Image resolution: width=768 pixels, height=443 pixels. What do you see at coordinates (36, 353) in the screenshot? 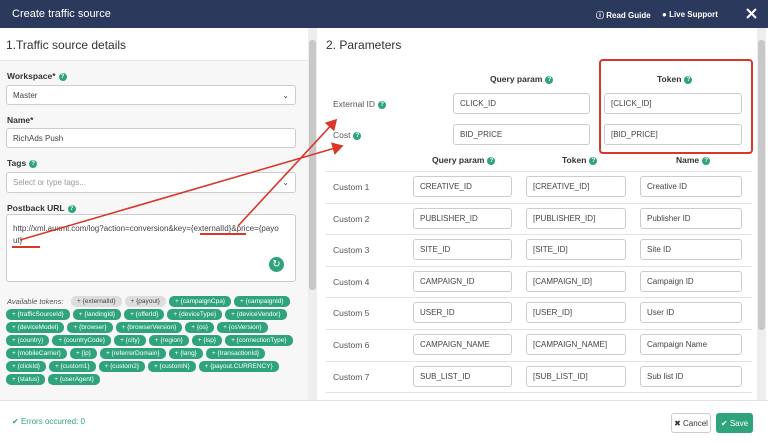
I see `token-chip: + {mobileCarrier}` at bounding box center [36, 353].